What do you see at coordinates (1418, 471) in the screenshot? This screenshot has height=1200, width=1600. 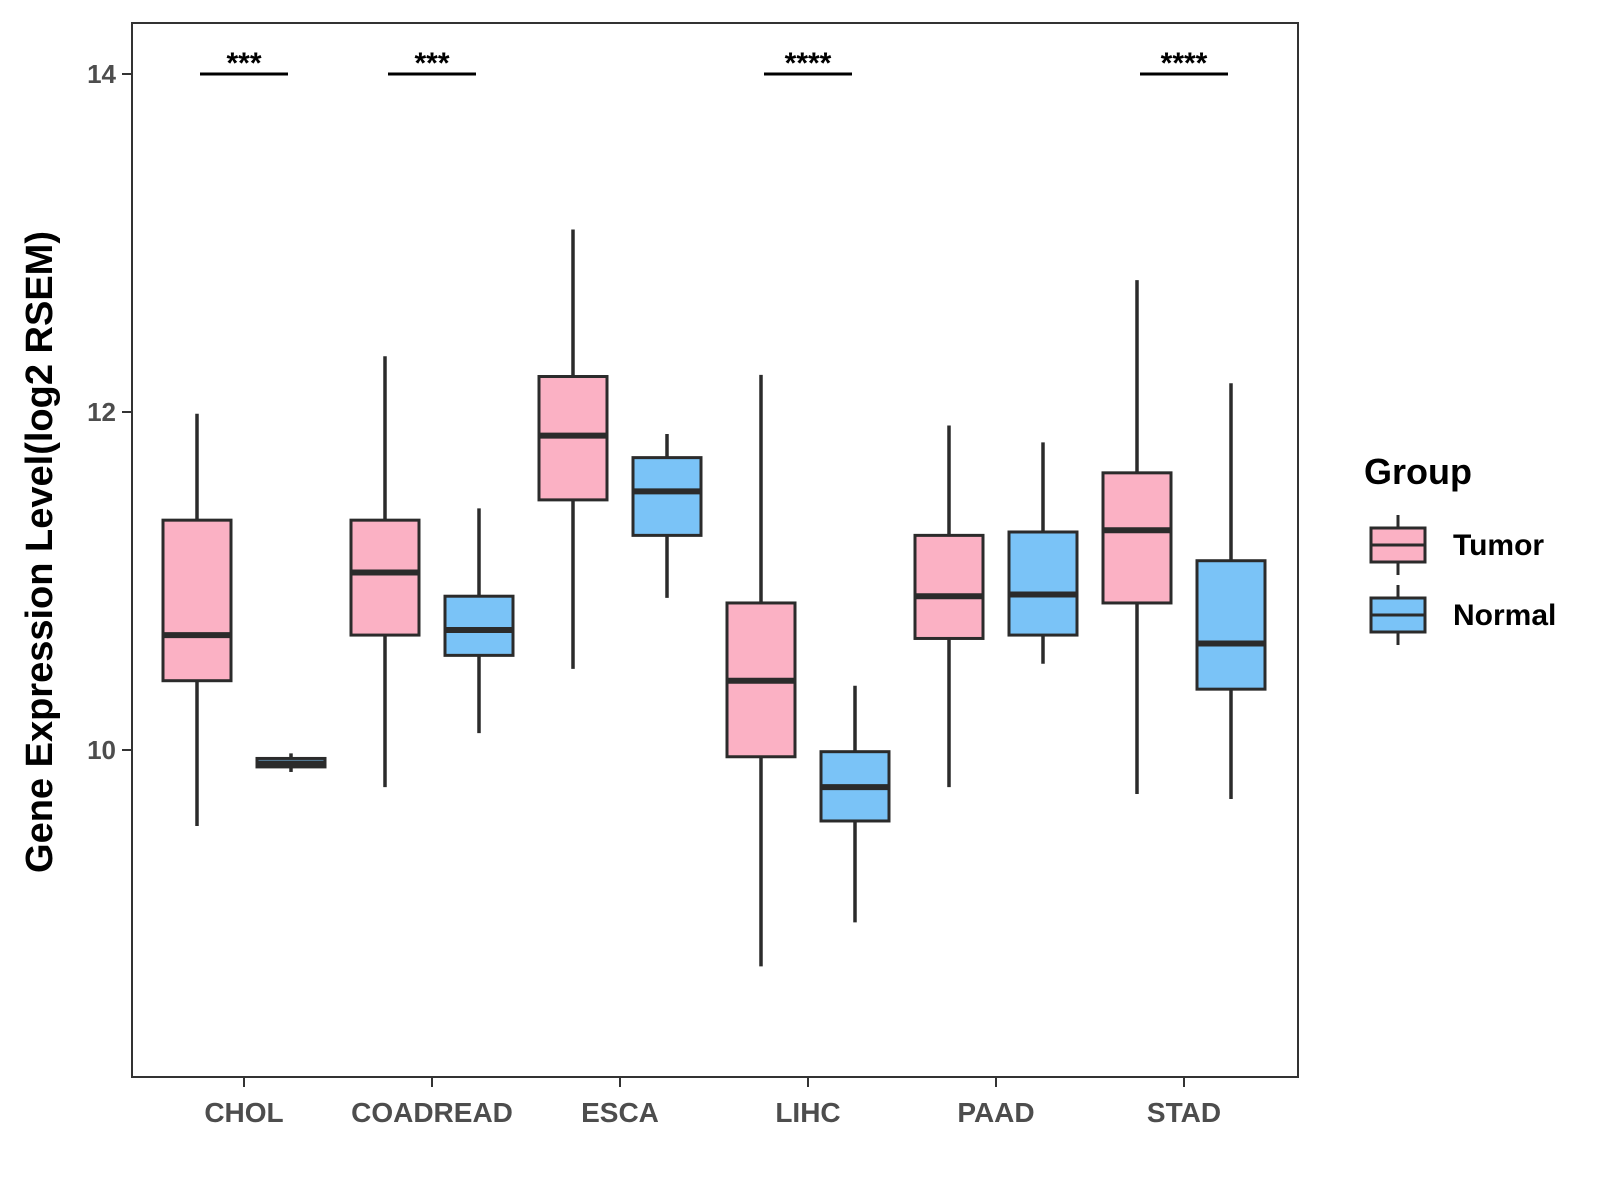 I see `legend-title: Group` at bounding box center [1418, 471].